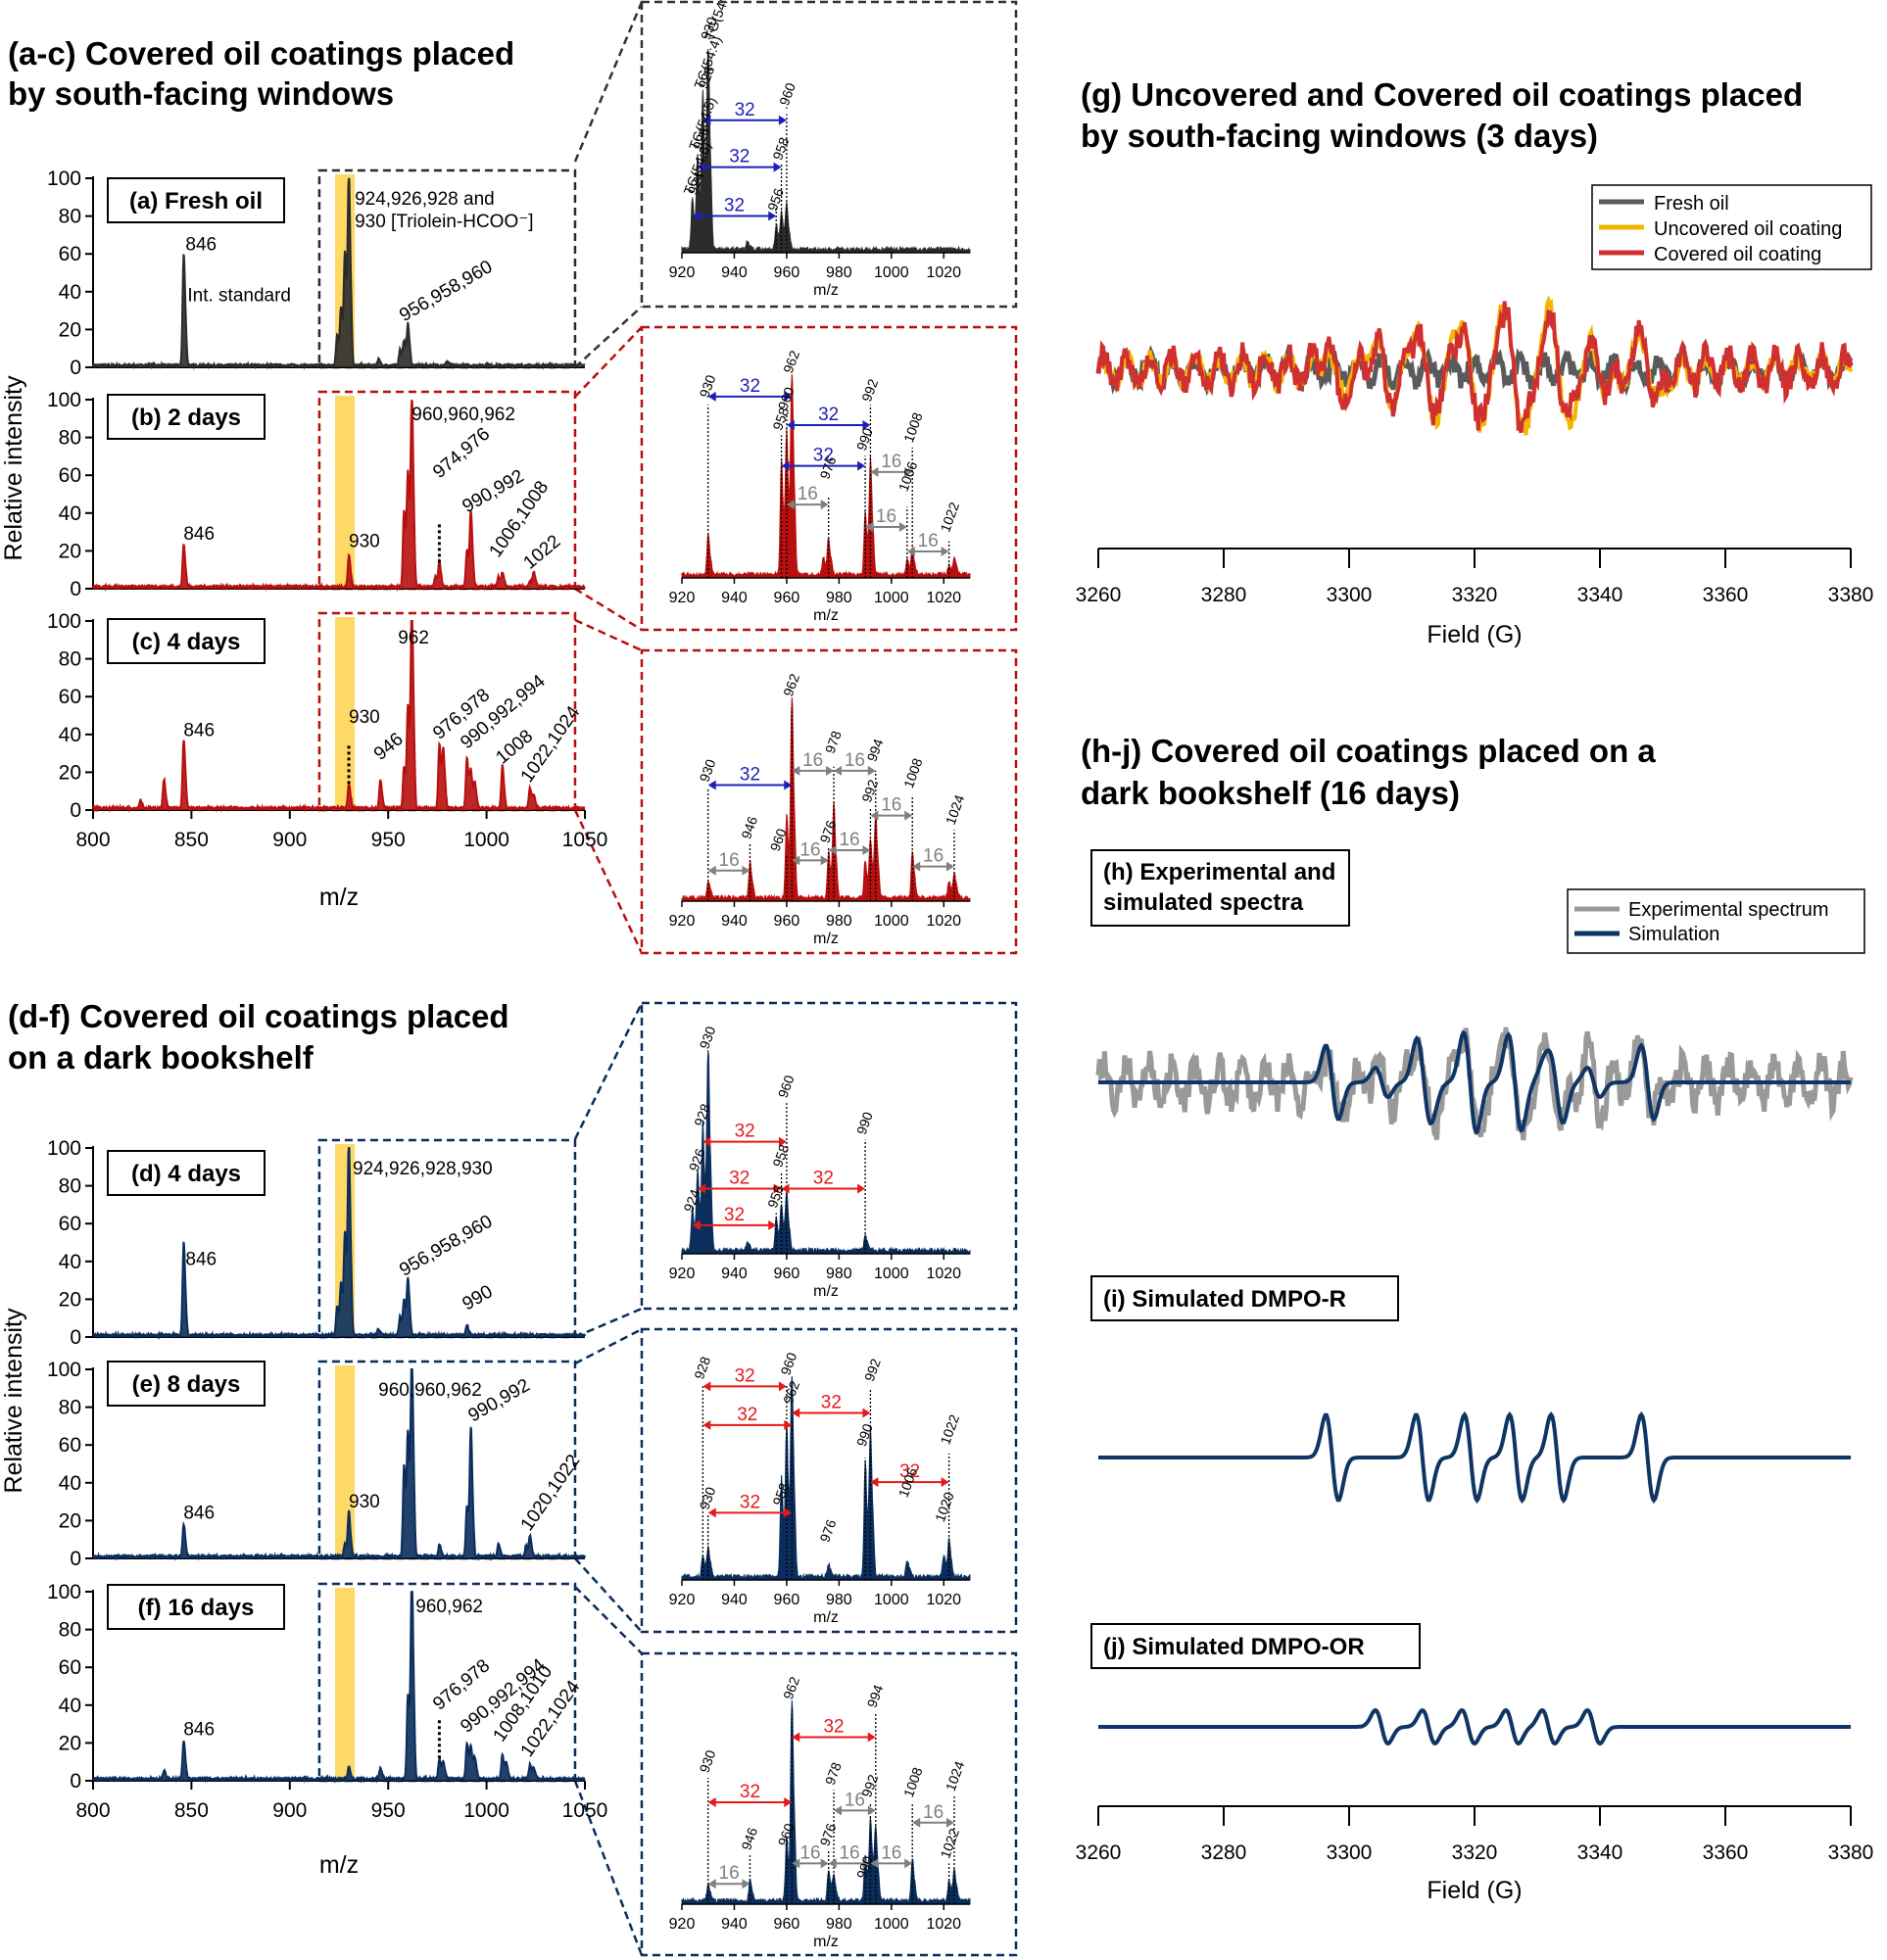  Describe the element at coordinates (13, 1401) in the screenshot. I see `ylabel-def: Relative intensity` at that location.